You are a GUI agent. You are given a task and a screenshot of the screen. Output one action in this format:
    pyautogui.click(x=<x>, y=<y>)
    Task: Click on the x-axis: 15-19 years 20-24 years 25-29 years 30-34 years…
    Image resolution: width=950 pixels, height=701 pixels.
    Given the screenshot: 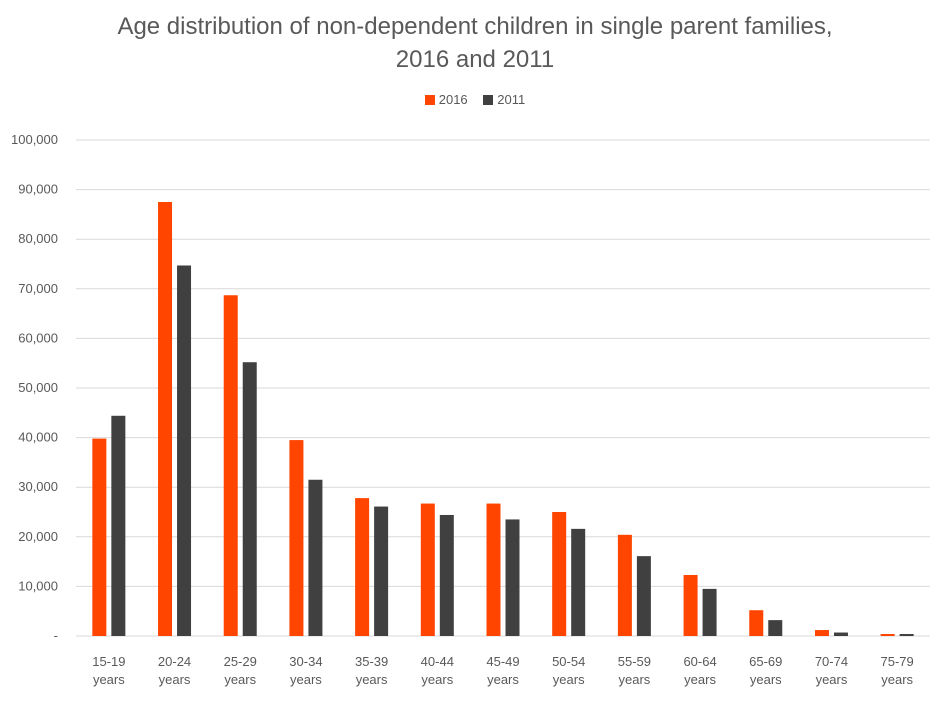 What is the action you would take?
    pyautogui.click(x=503, y=670)
    